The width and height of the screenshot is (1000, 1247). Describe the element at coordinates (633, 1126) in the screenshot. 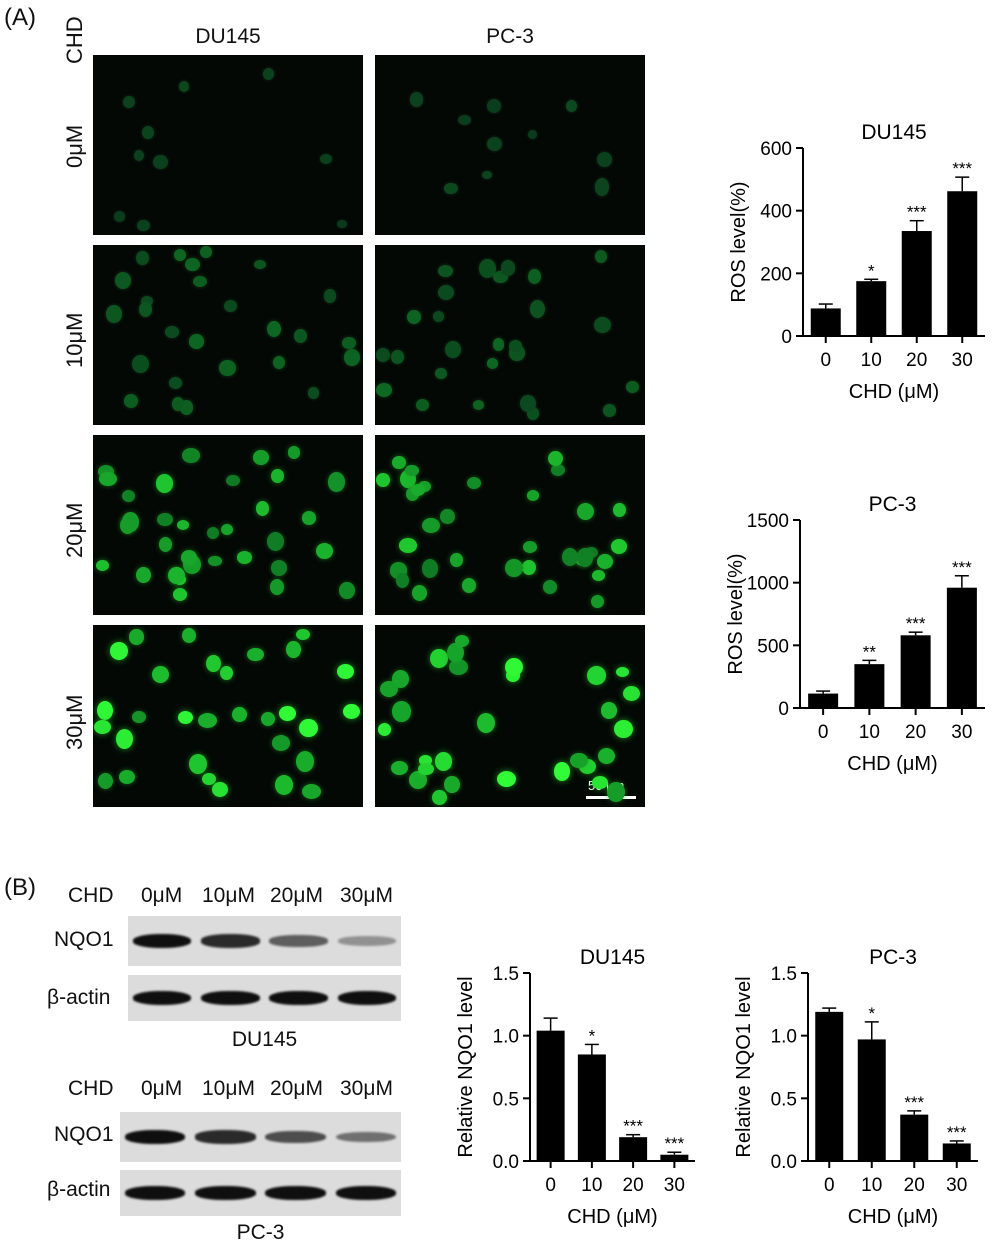

I see `significance-marker: ***` at that location.